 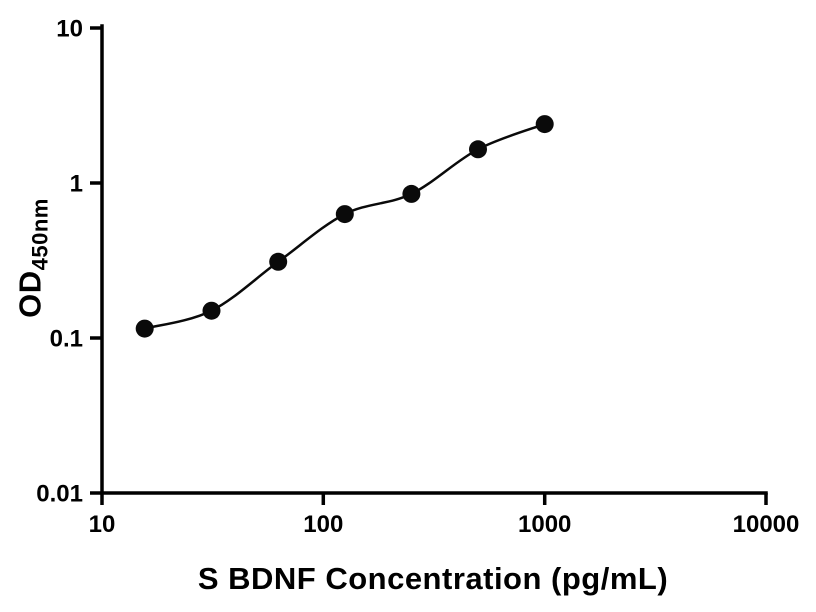 I want to click on y-tick-label: 0.1, so click(x=66, y=339).